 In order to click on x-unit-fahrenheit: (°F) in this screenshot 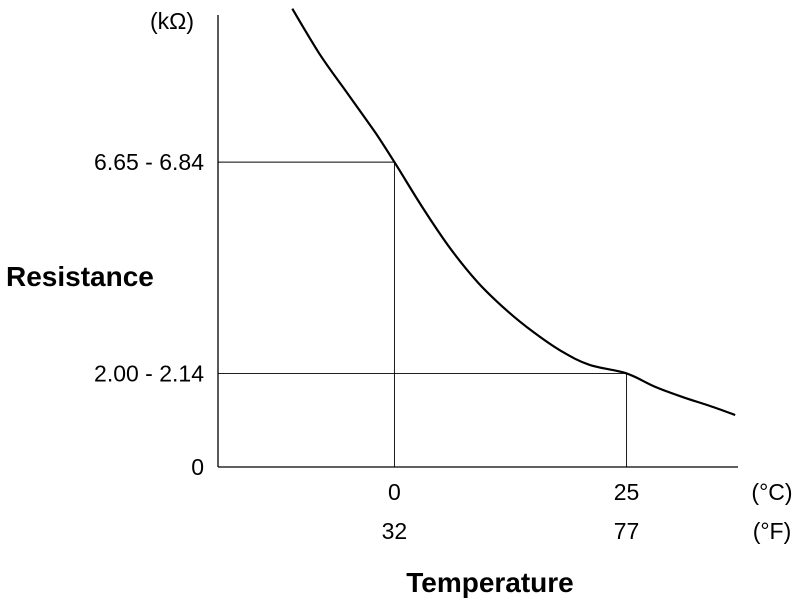, I will do `click(772, 531)`.